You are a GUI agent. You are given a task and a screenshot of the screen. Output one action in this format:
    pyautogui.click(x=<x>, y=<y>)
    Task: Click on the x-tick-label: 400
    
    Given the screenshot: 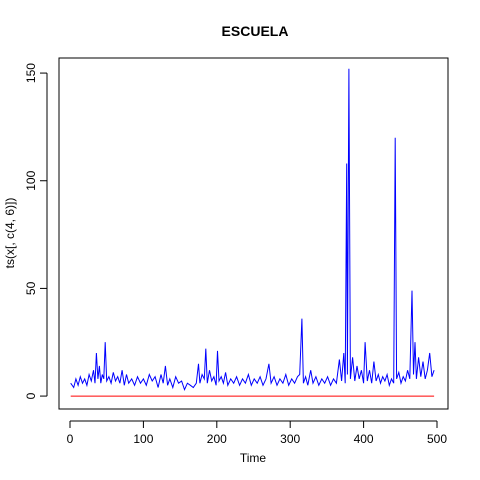 What is the action you would take?
    pyautogui.click(x=364, y=439)
    